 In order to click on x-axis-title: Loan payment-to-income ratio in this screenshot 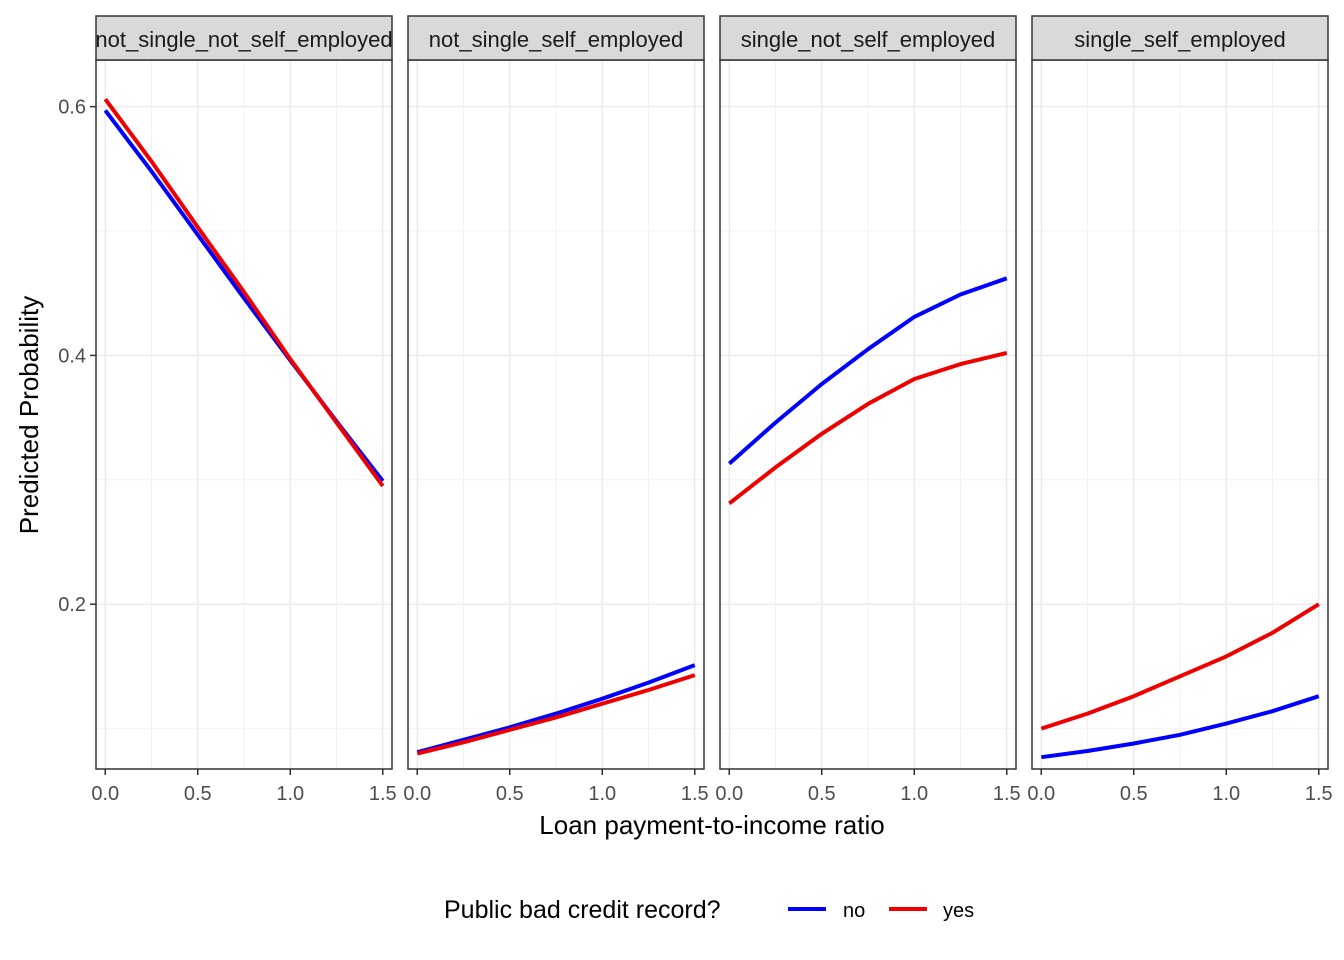, I will do `click(711, 825)`.